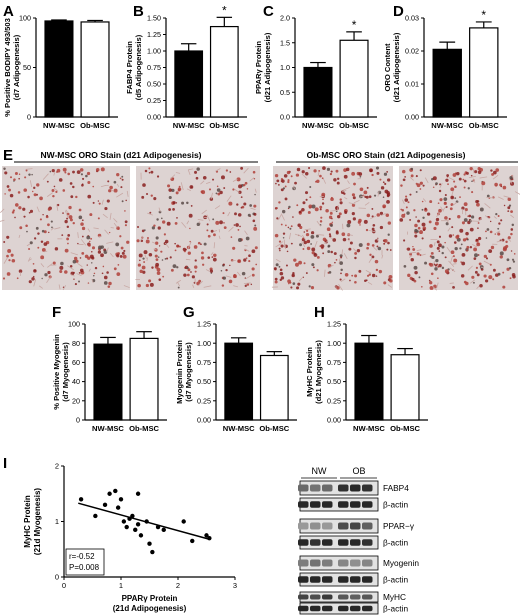 Image resolution: width=520 pixels, height=616 pixels. Describe the element at coordinates (412, 18) in the screenshot. I see `y-tick-label-d: 0.03` at that location.